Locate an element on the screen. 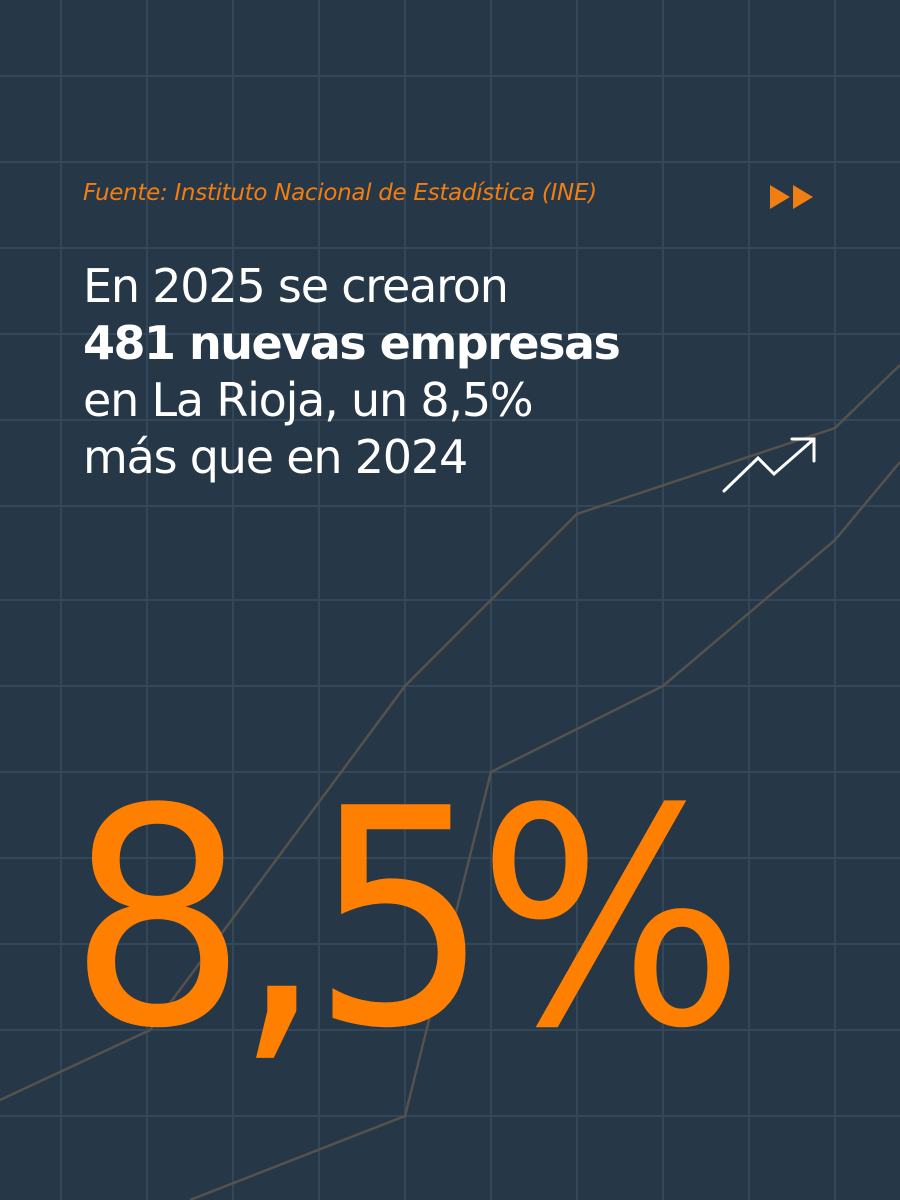  headline-highlight: 481 nuevas empresas is located at coordinates (352, 343).